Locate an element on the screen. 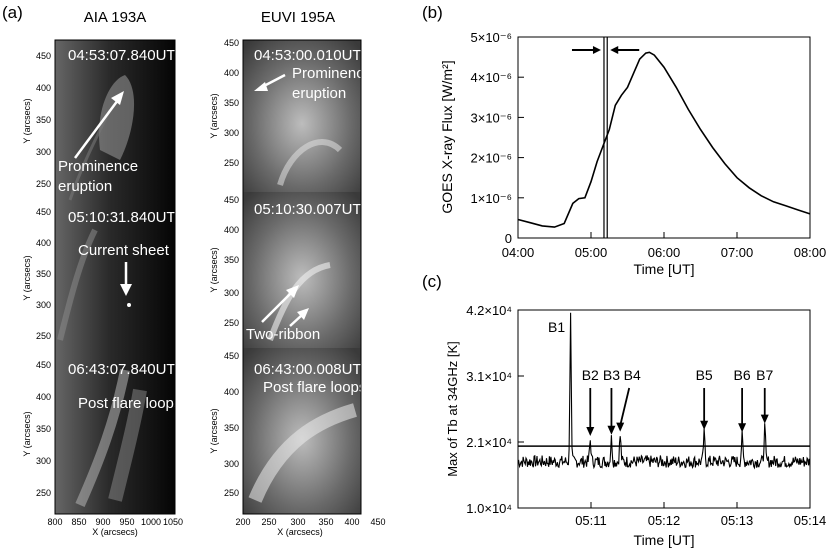  svg-text: 200 is located at coordinates (242, 522).